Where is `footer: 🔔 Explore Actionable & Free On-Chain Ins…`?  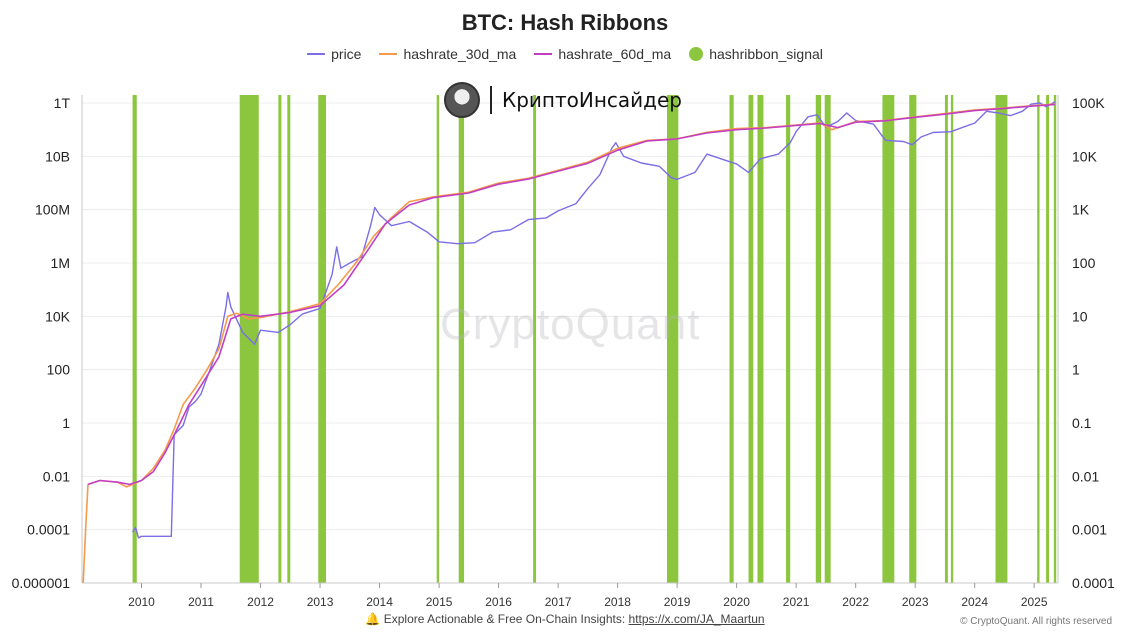
footer: 🔔 Explore Actionable & Free On-Chain Ins… is located at coordinates (565, 619).